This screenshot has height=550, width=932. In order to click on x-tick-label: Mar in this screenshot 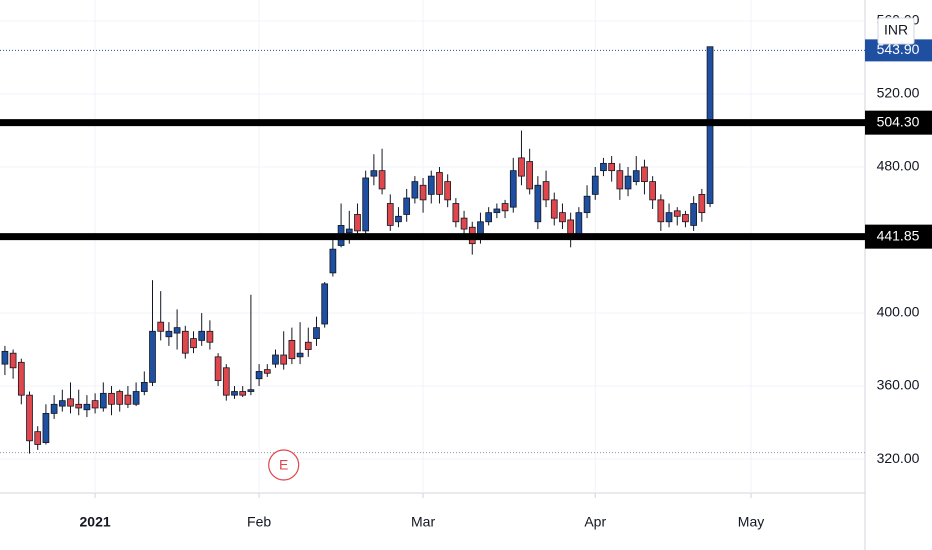, I will do `click(423, 522)`.